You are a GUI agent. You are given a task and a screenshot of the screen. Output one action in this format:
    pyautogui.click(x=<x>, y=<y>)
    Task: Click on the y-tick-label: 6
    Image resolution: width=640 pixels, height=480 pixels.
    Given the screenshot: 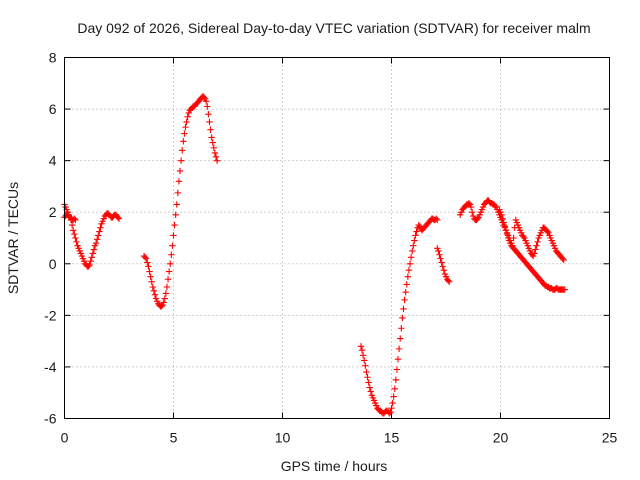 What is the action you would take?
    pyautogui.click(x=53, y=109)
    